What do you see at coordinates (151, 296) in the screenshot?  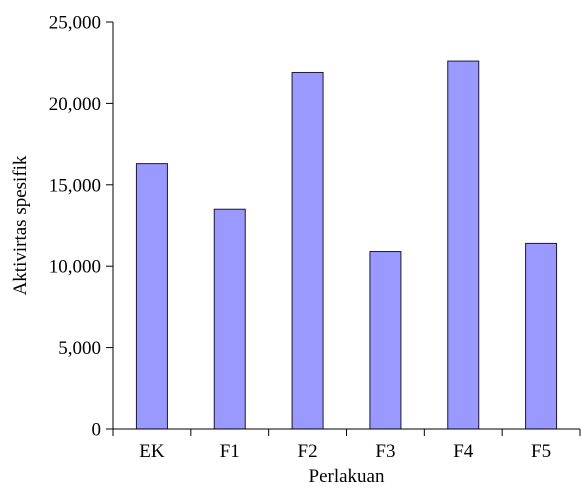 I see `bar-ek` at bounding box center [151, 296].